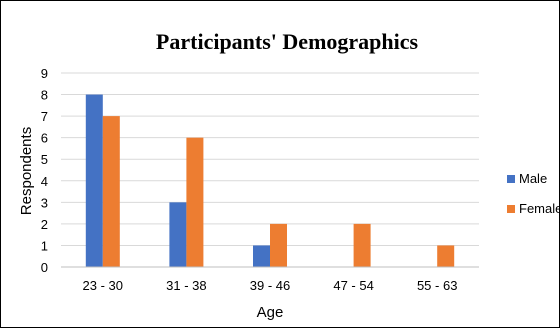  I want to click on y-tick-labels: 0 1 2 3 4 5 6 7 8 9, so click(44, 170).